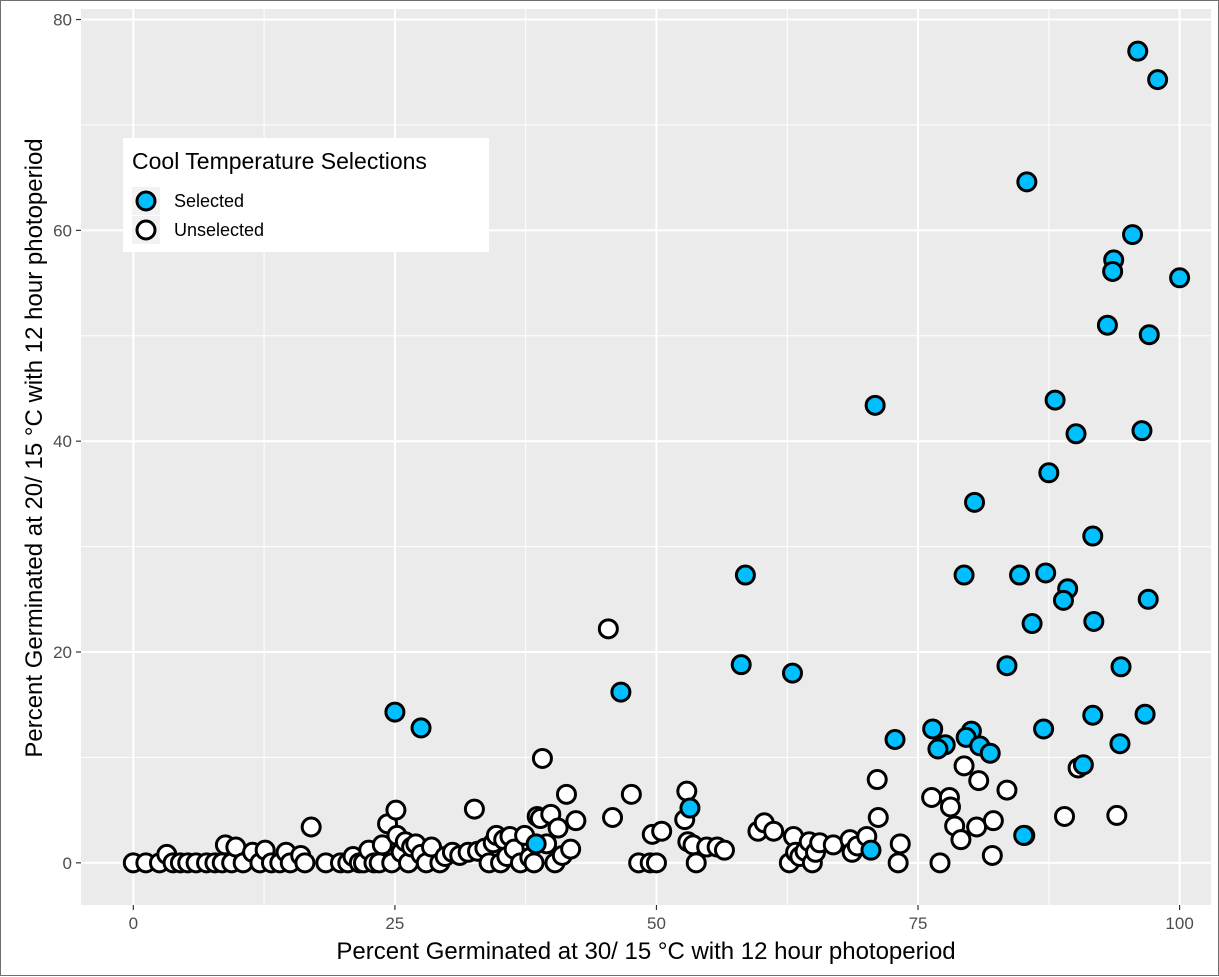  What do you see at coordinates (133, 923) in the screenshot?
I see `x-tick-label: 0` at bounding box center [133, 923].